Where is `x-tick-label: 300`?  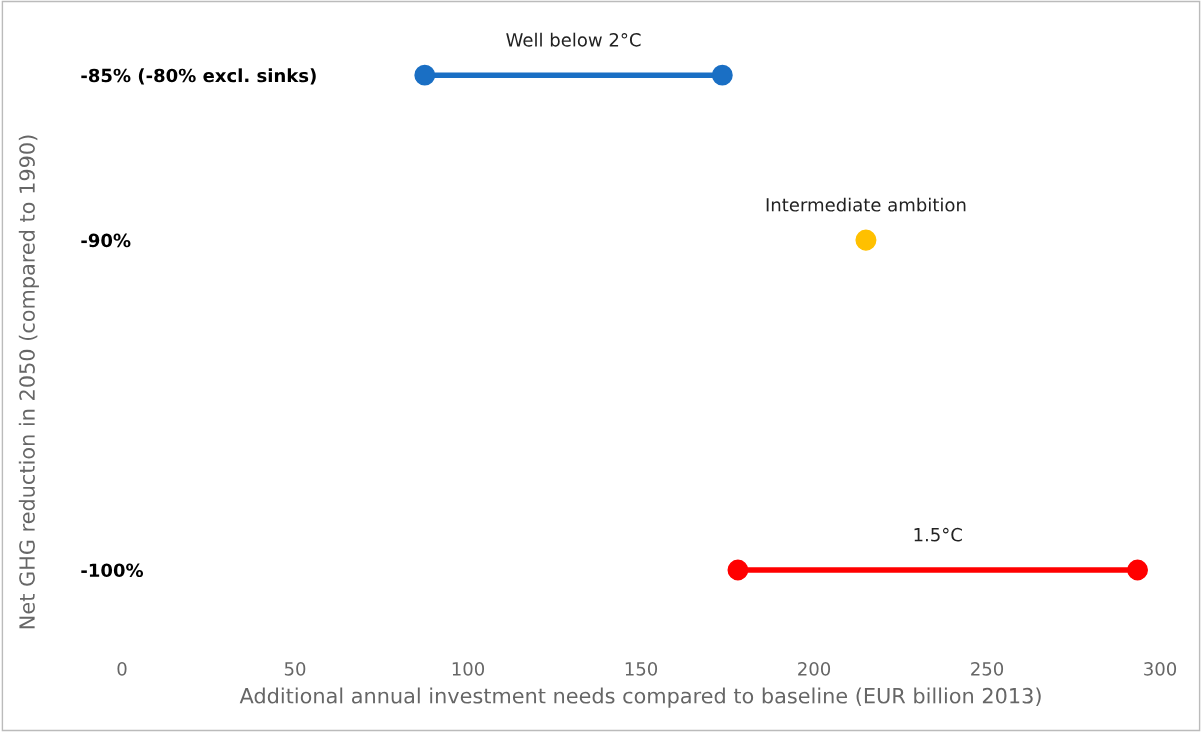 x-tick-label: 300 is located at coordinates (1160, 668).